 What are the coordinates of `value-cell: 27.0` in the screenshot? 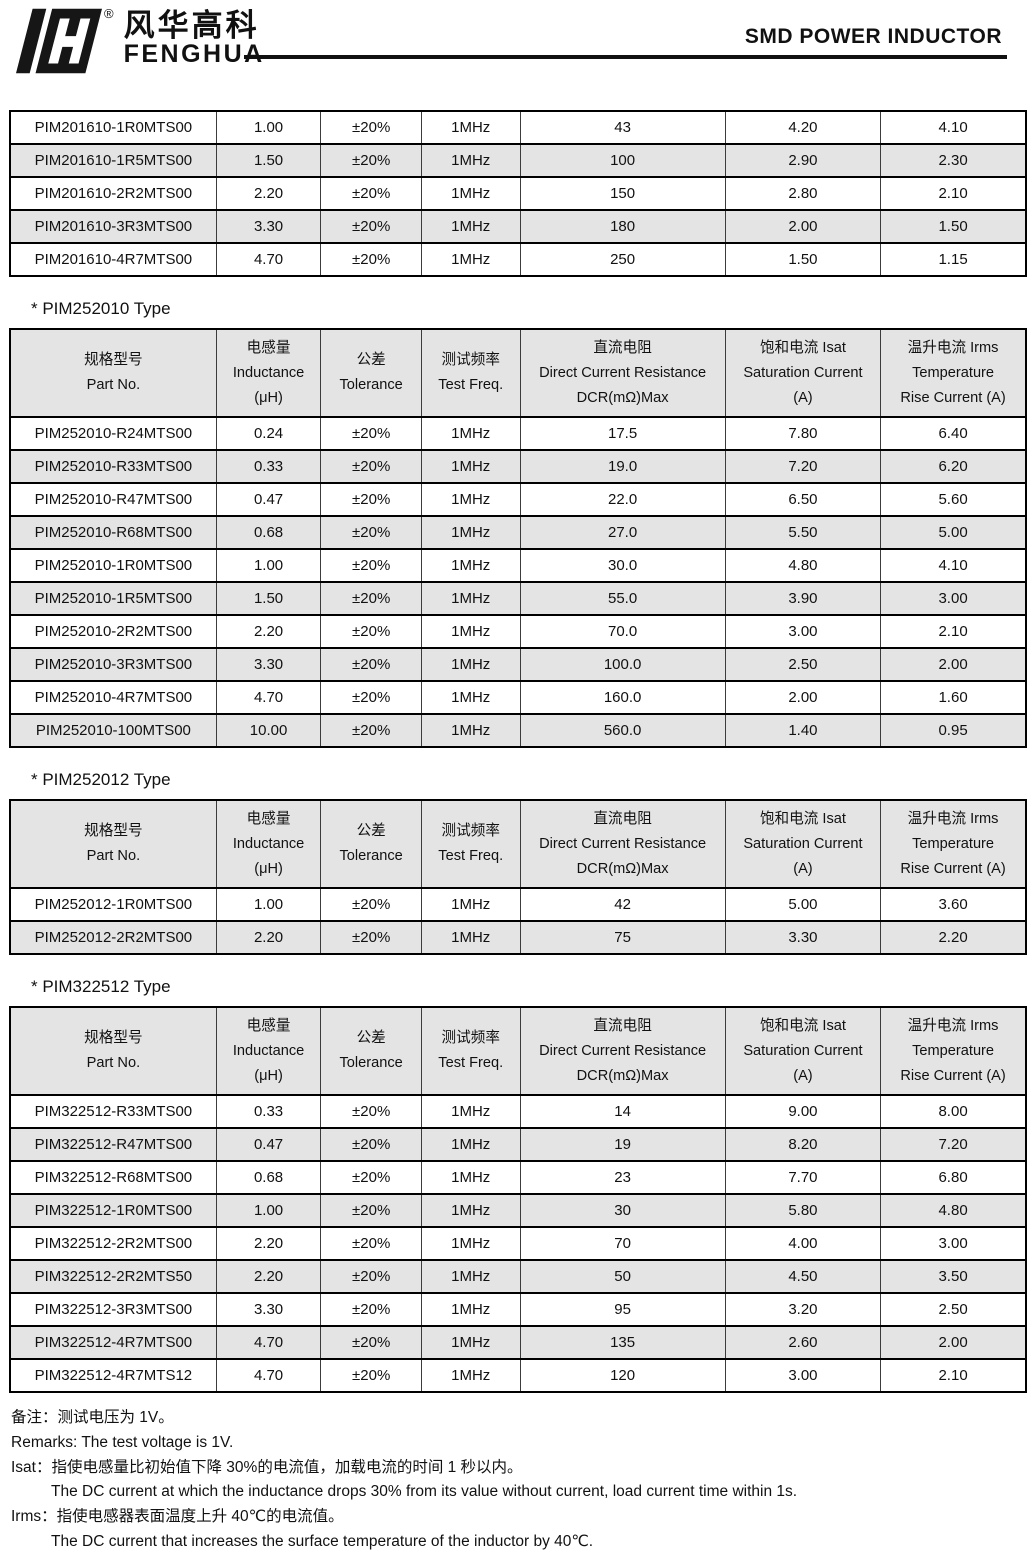 It's located at (622, 532).